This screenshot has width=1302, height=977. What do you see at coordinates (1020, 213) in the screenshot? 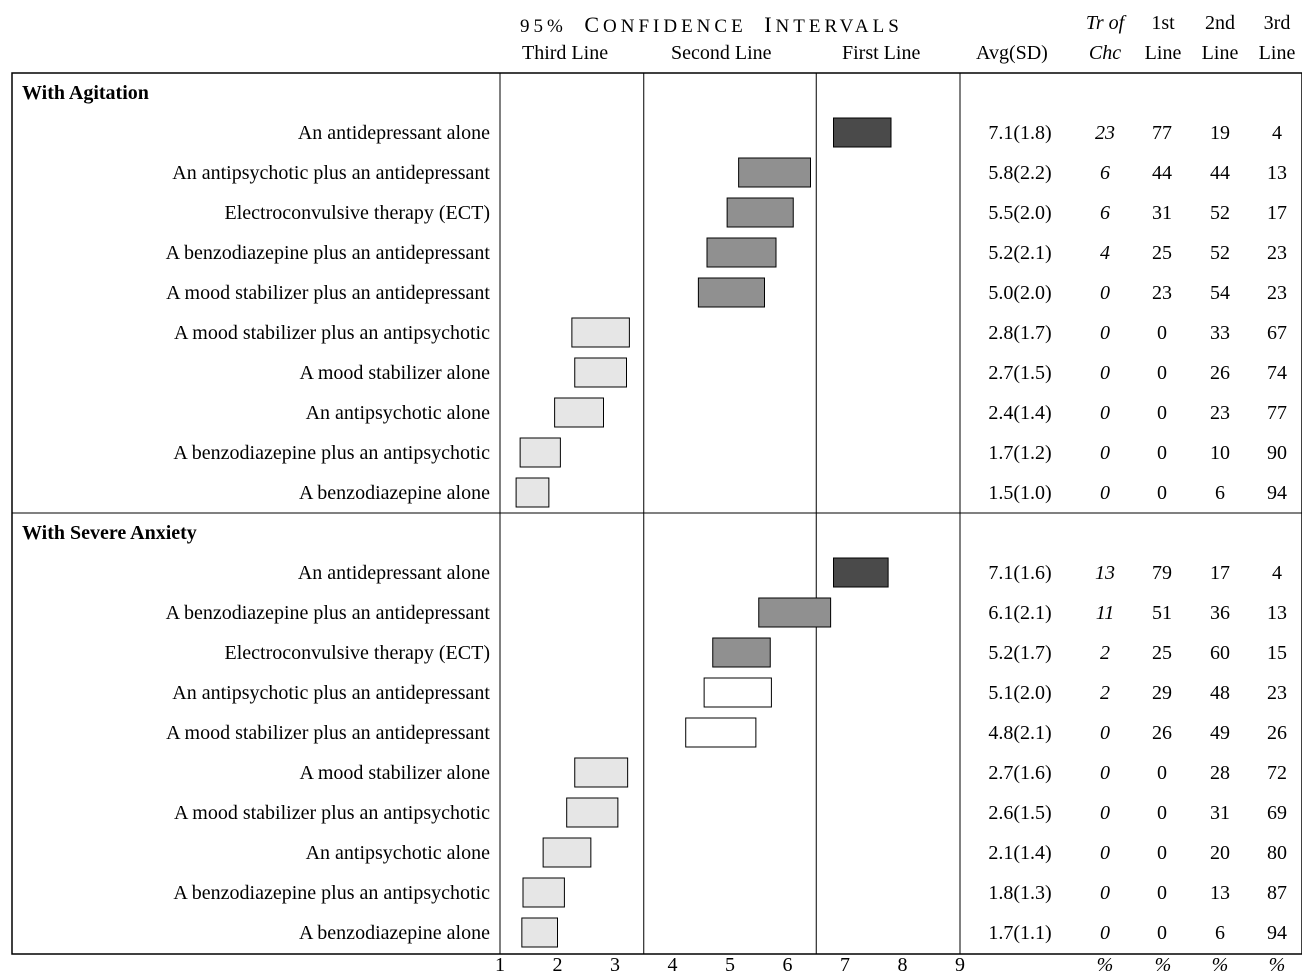
I see `avg-sd-cell: 5.5(2.0)` at bounding box center [1020, 213].